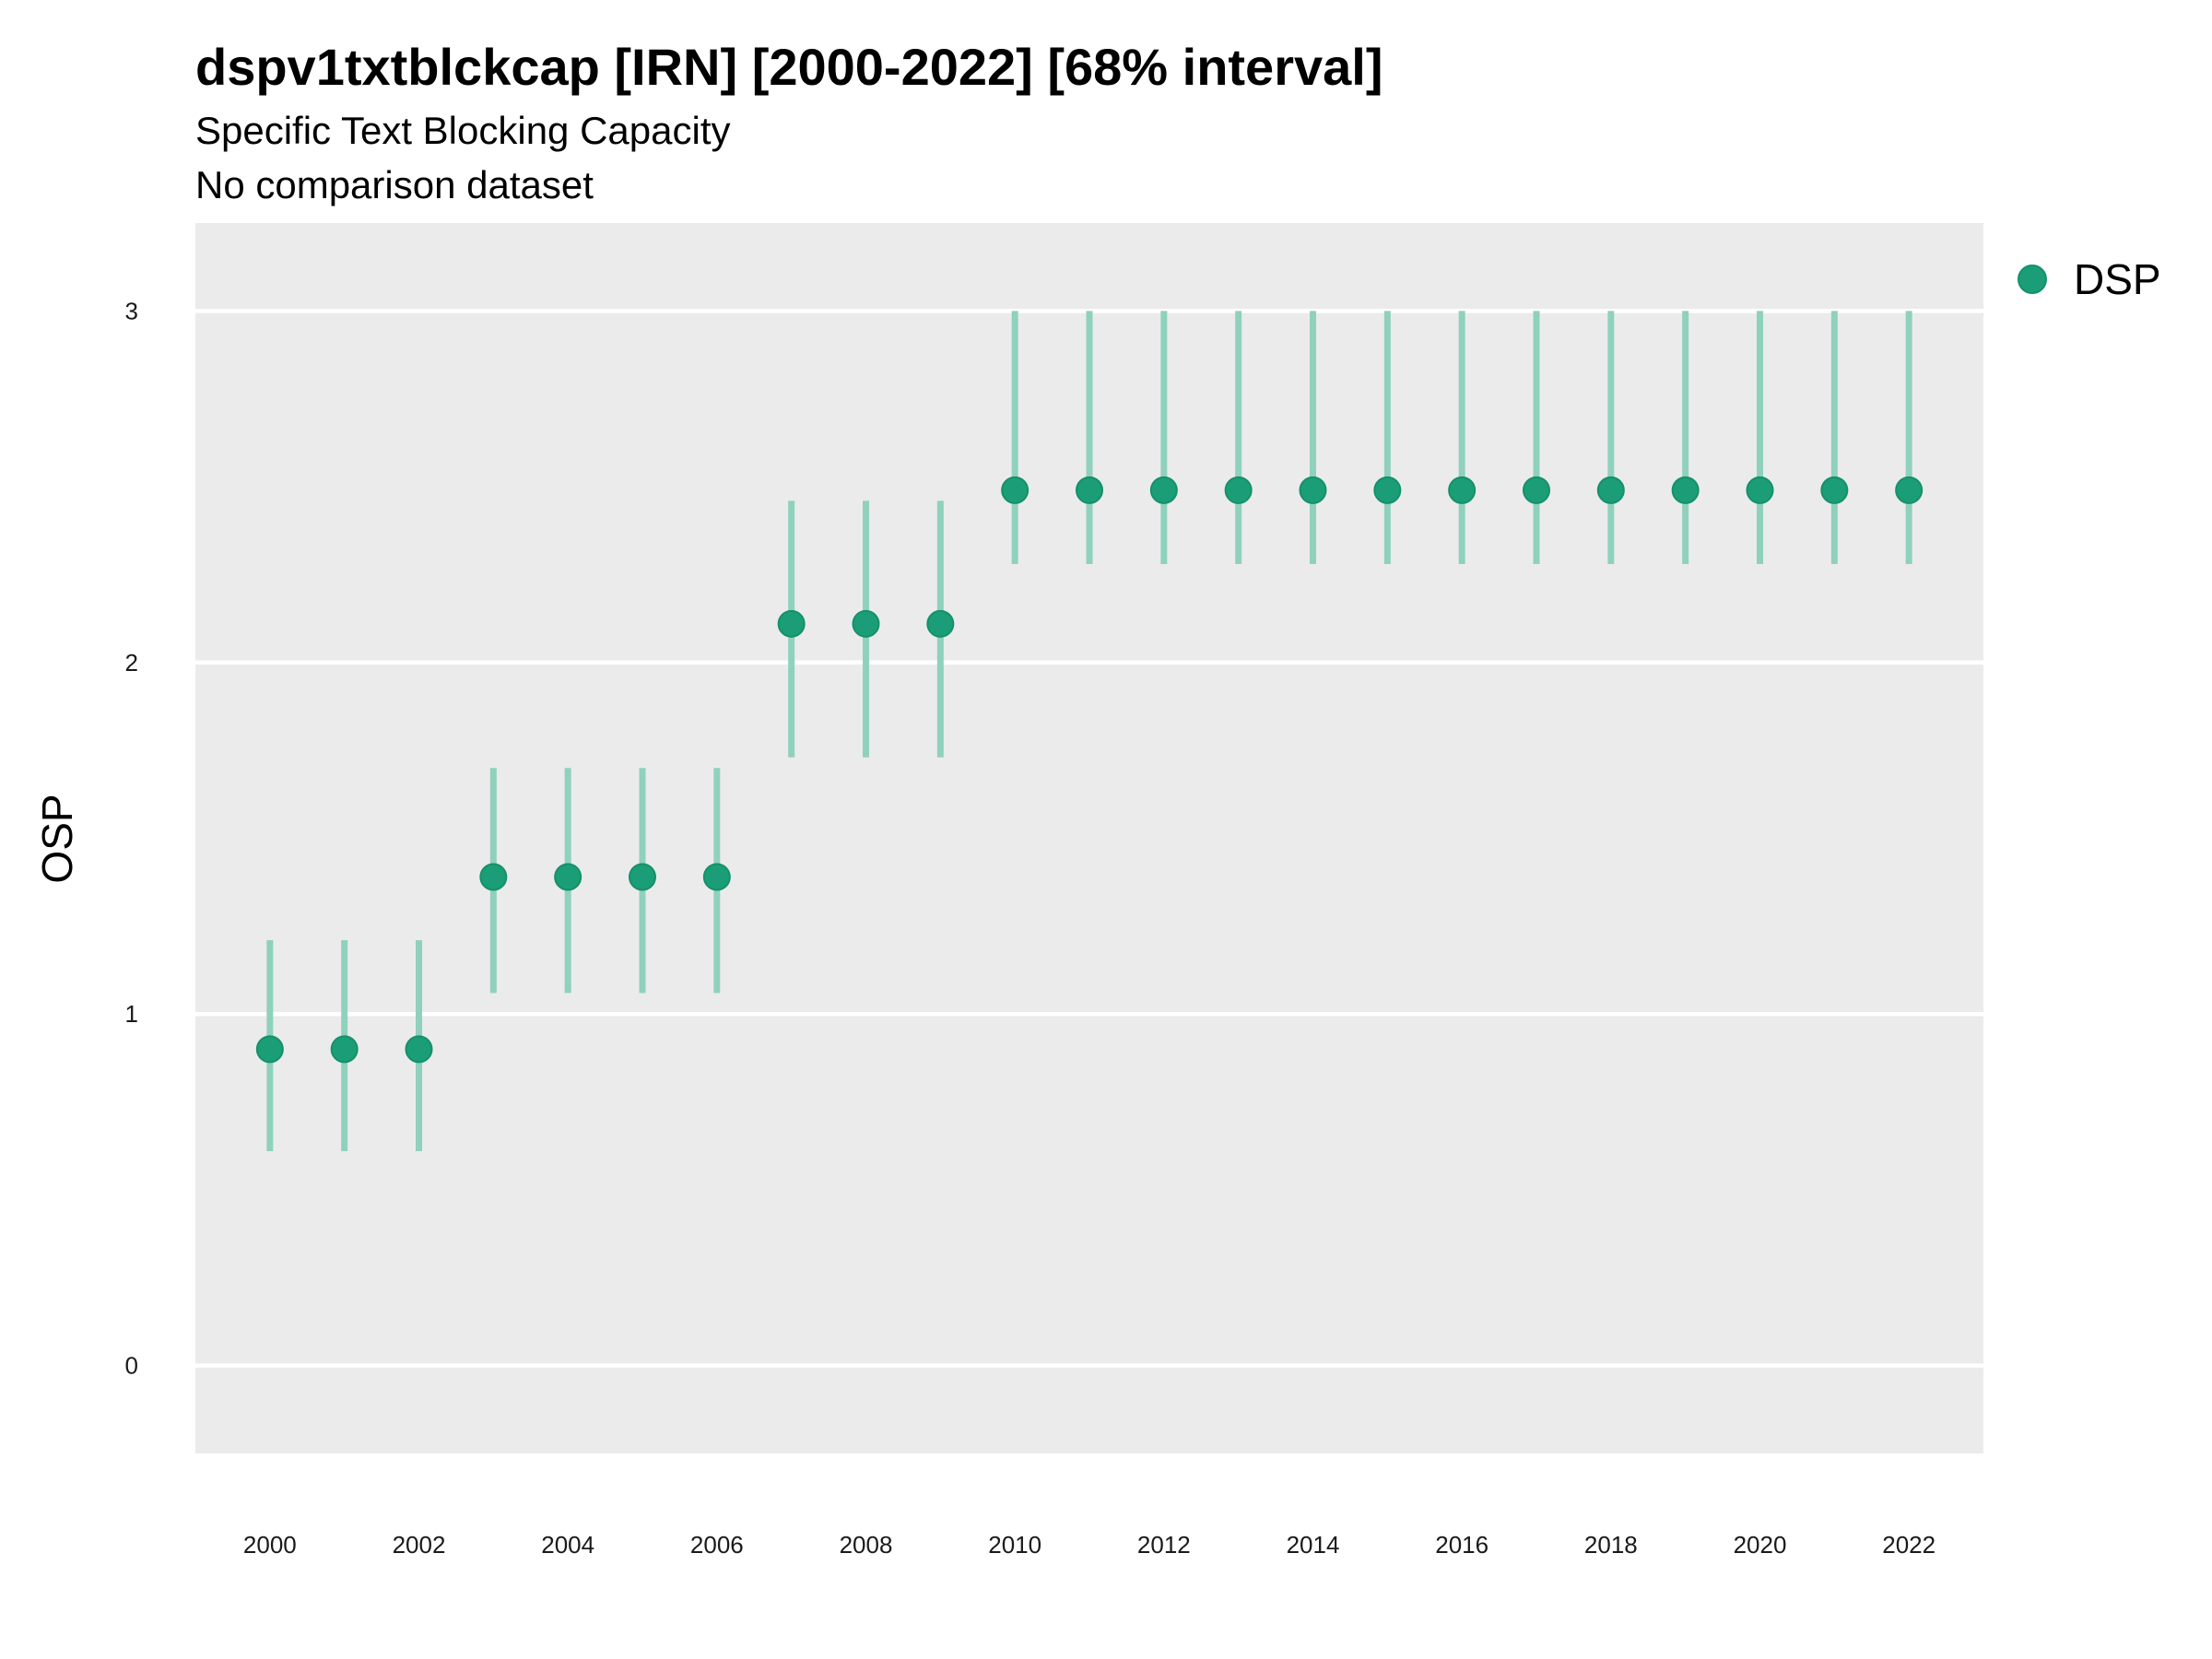 Image resolution: width=2212 pixels, height=1659 pixels. Describe the element at coordinates (1164, 1545) in the screenshot. I see `x-tick-label: 2012` at that location.